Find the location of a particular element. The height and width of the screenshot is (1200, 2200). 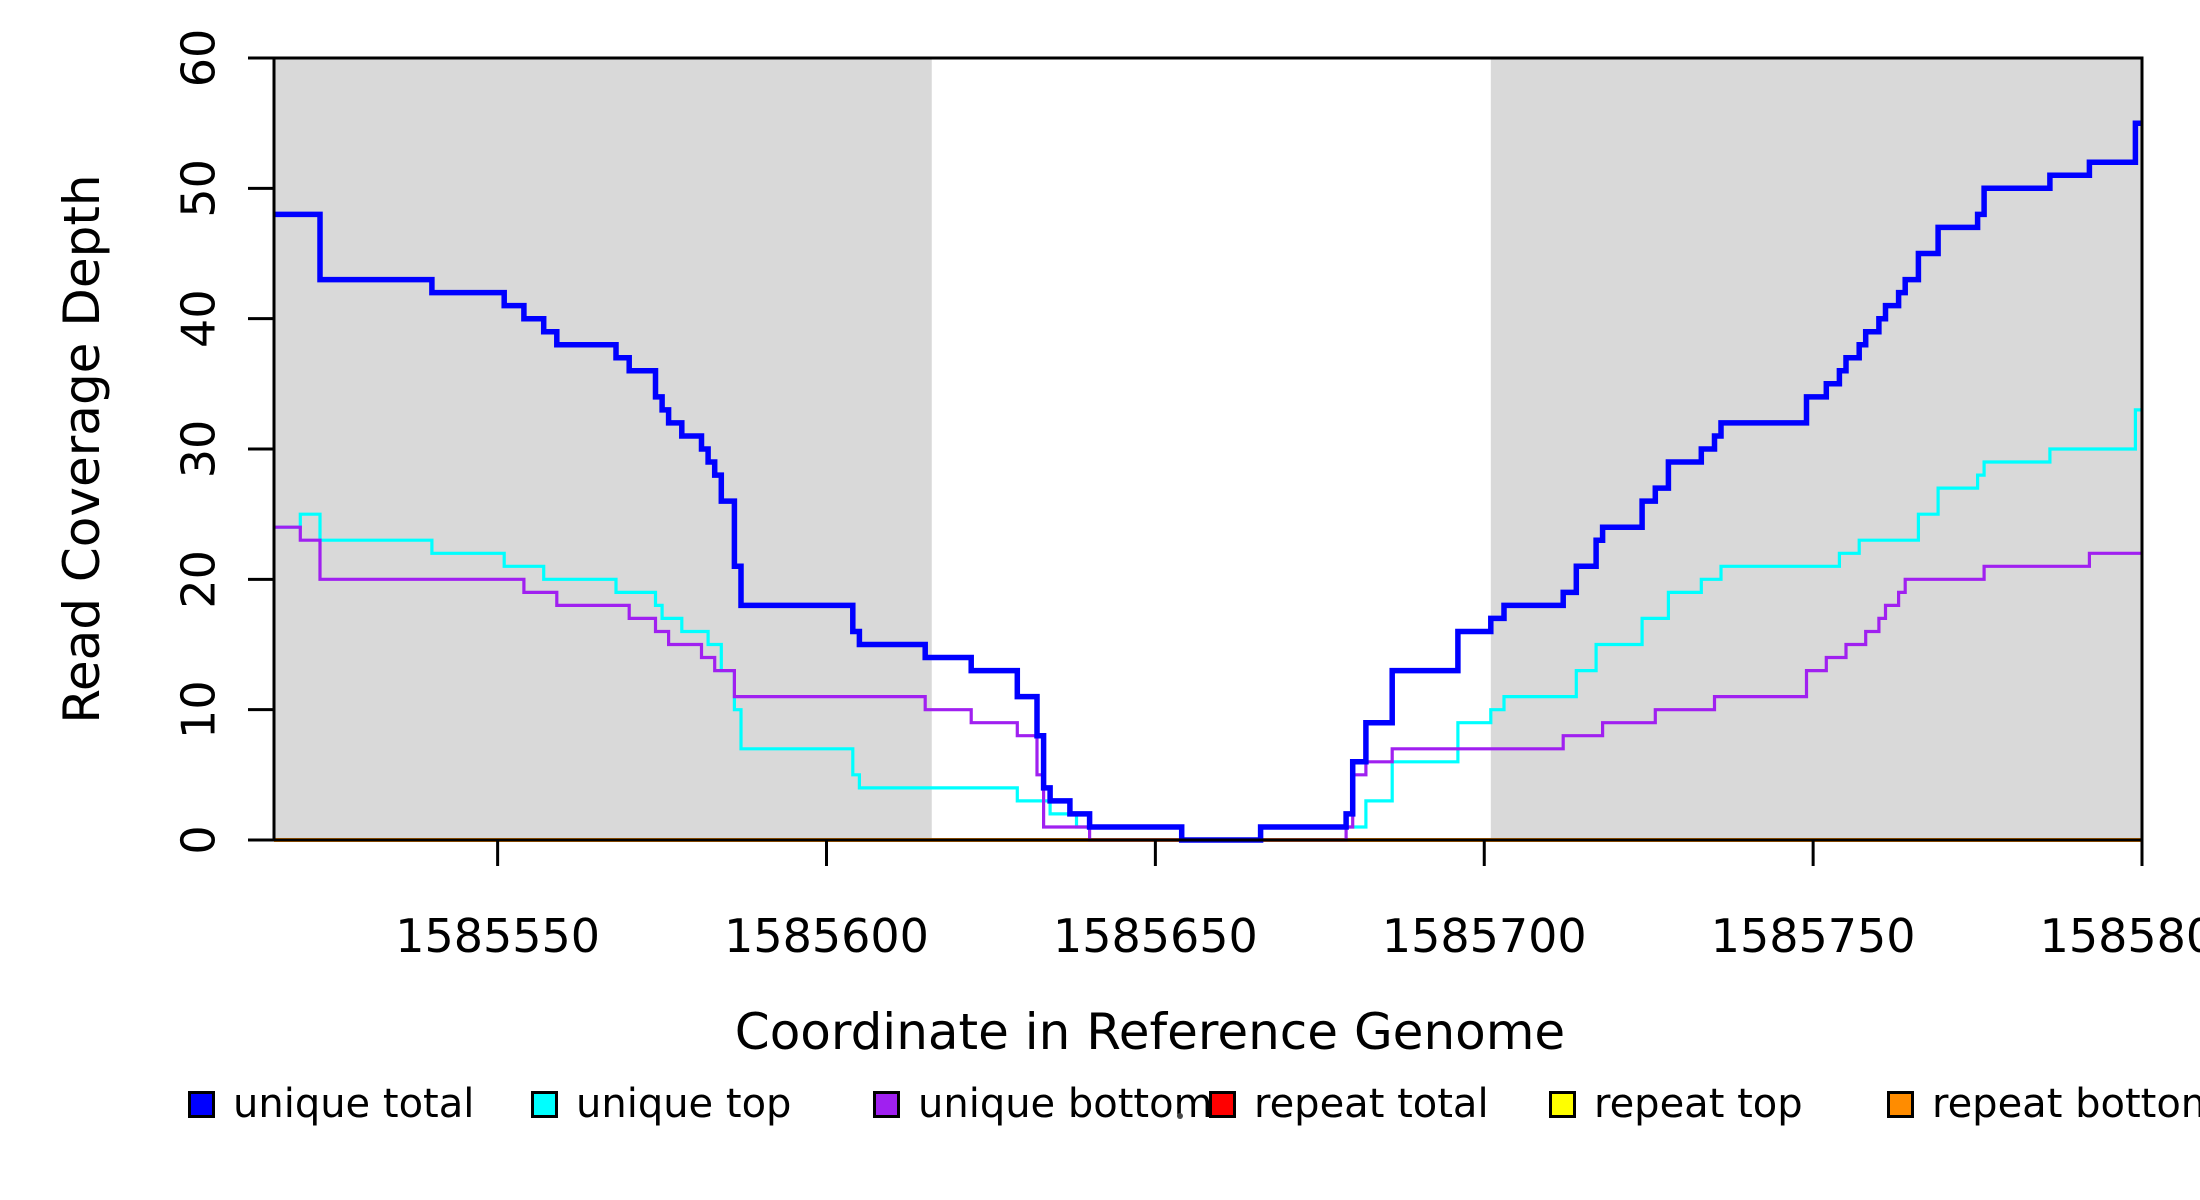

y-tick-label: 40 is located at coordinates (199, 318).